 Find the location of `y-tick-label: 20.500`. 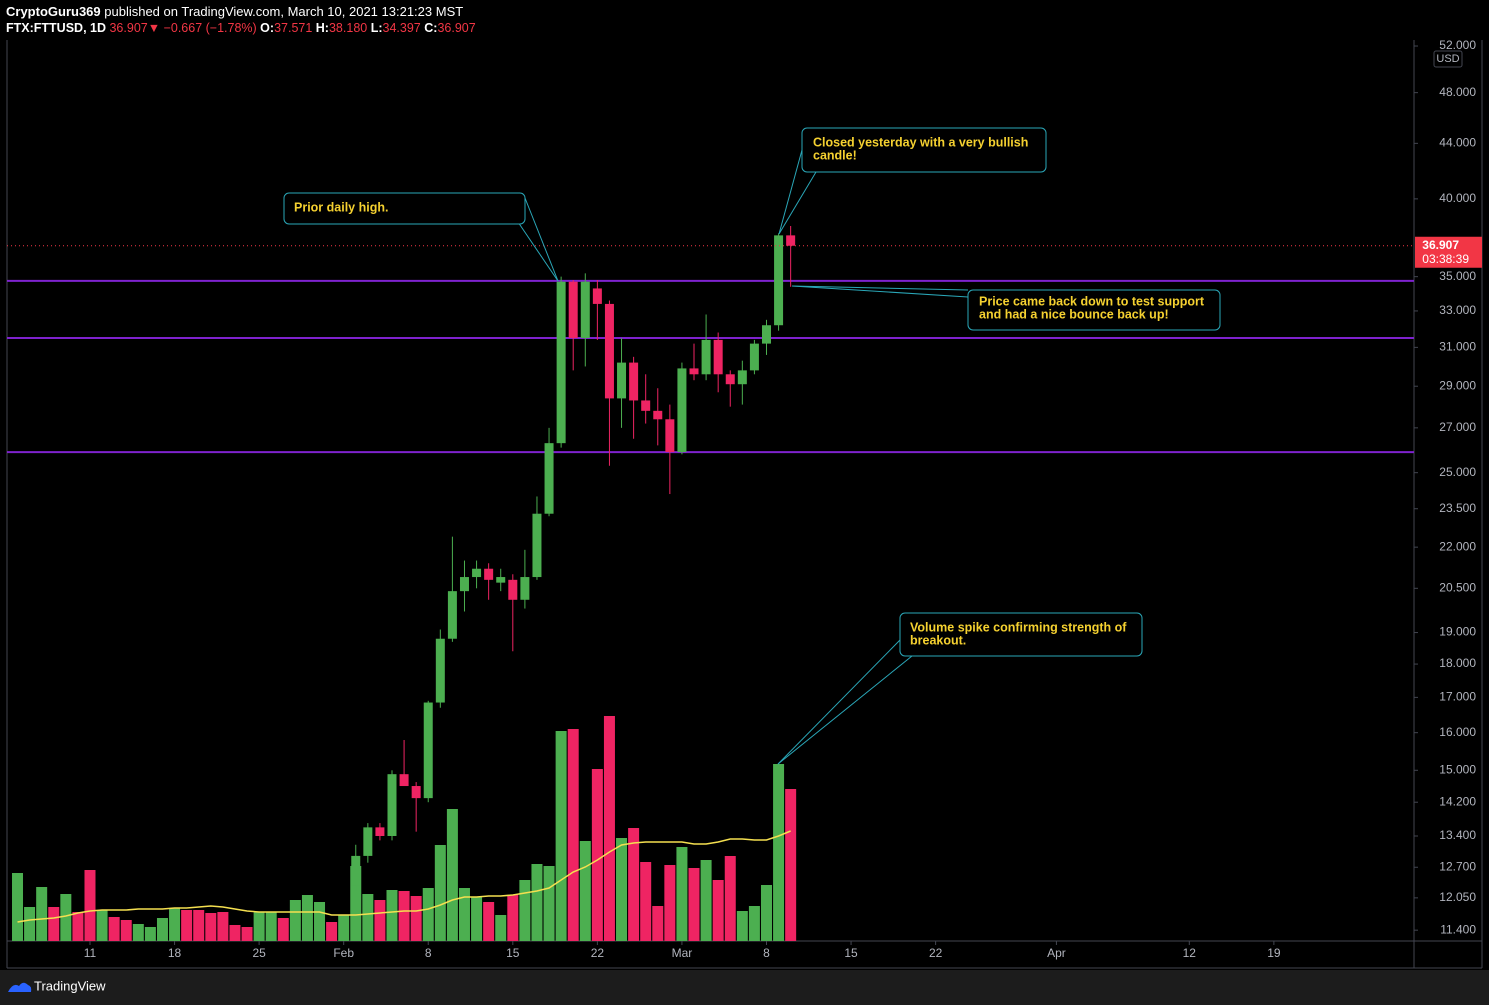

y-tick-label: 20.500 is located at coordinates (1457, 587).